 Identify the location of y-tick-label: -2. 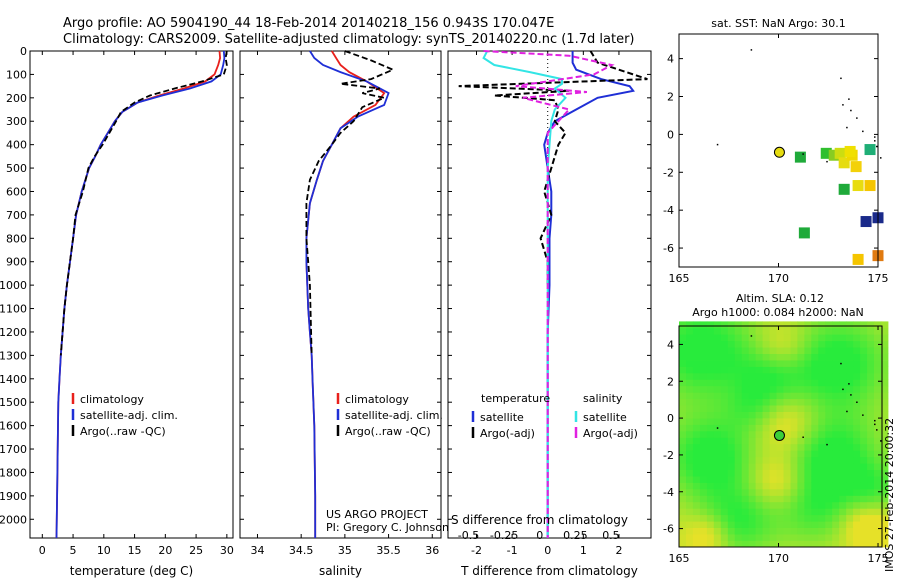
(668, 172).